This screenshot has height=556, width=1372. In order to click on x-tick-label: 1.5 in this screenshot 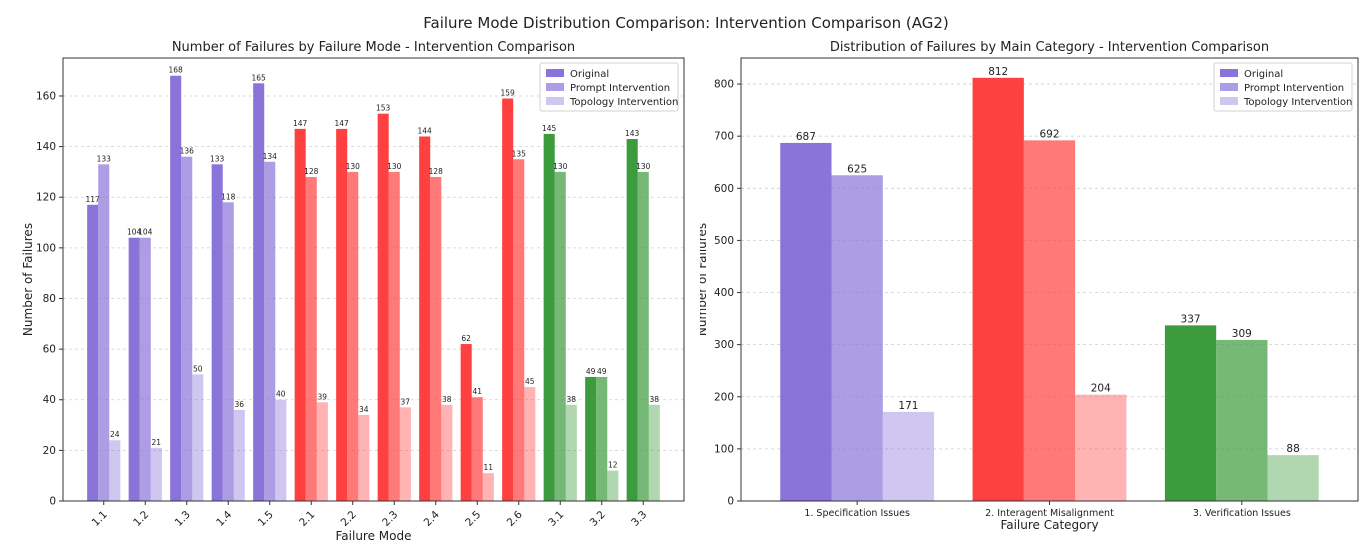, I will do `click(266, 519)`.